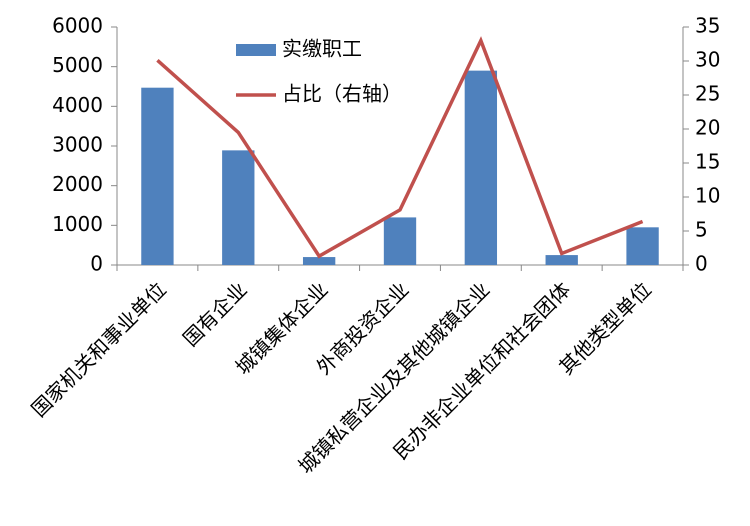  Describe the element at coordinates (256, 50) in the screenshot. I see `legend-swatch` at that location.